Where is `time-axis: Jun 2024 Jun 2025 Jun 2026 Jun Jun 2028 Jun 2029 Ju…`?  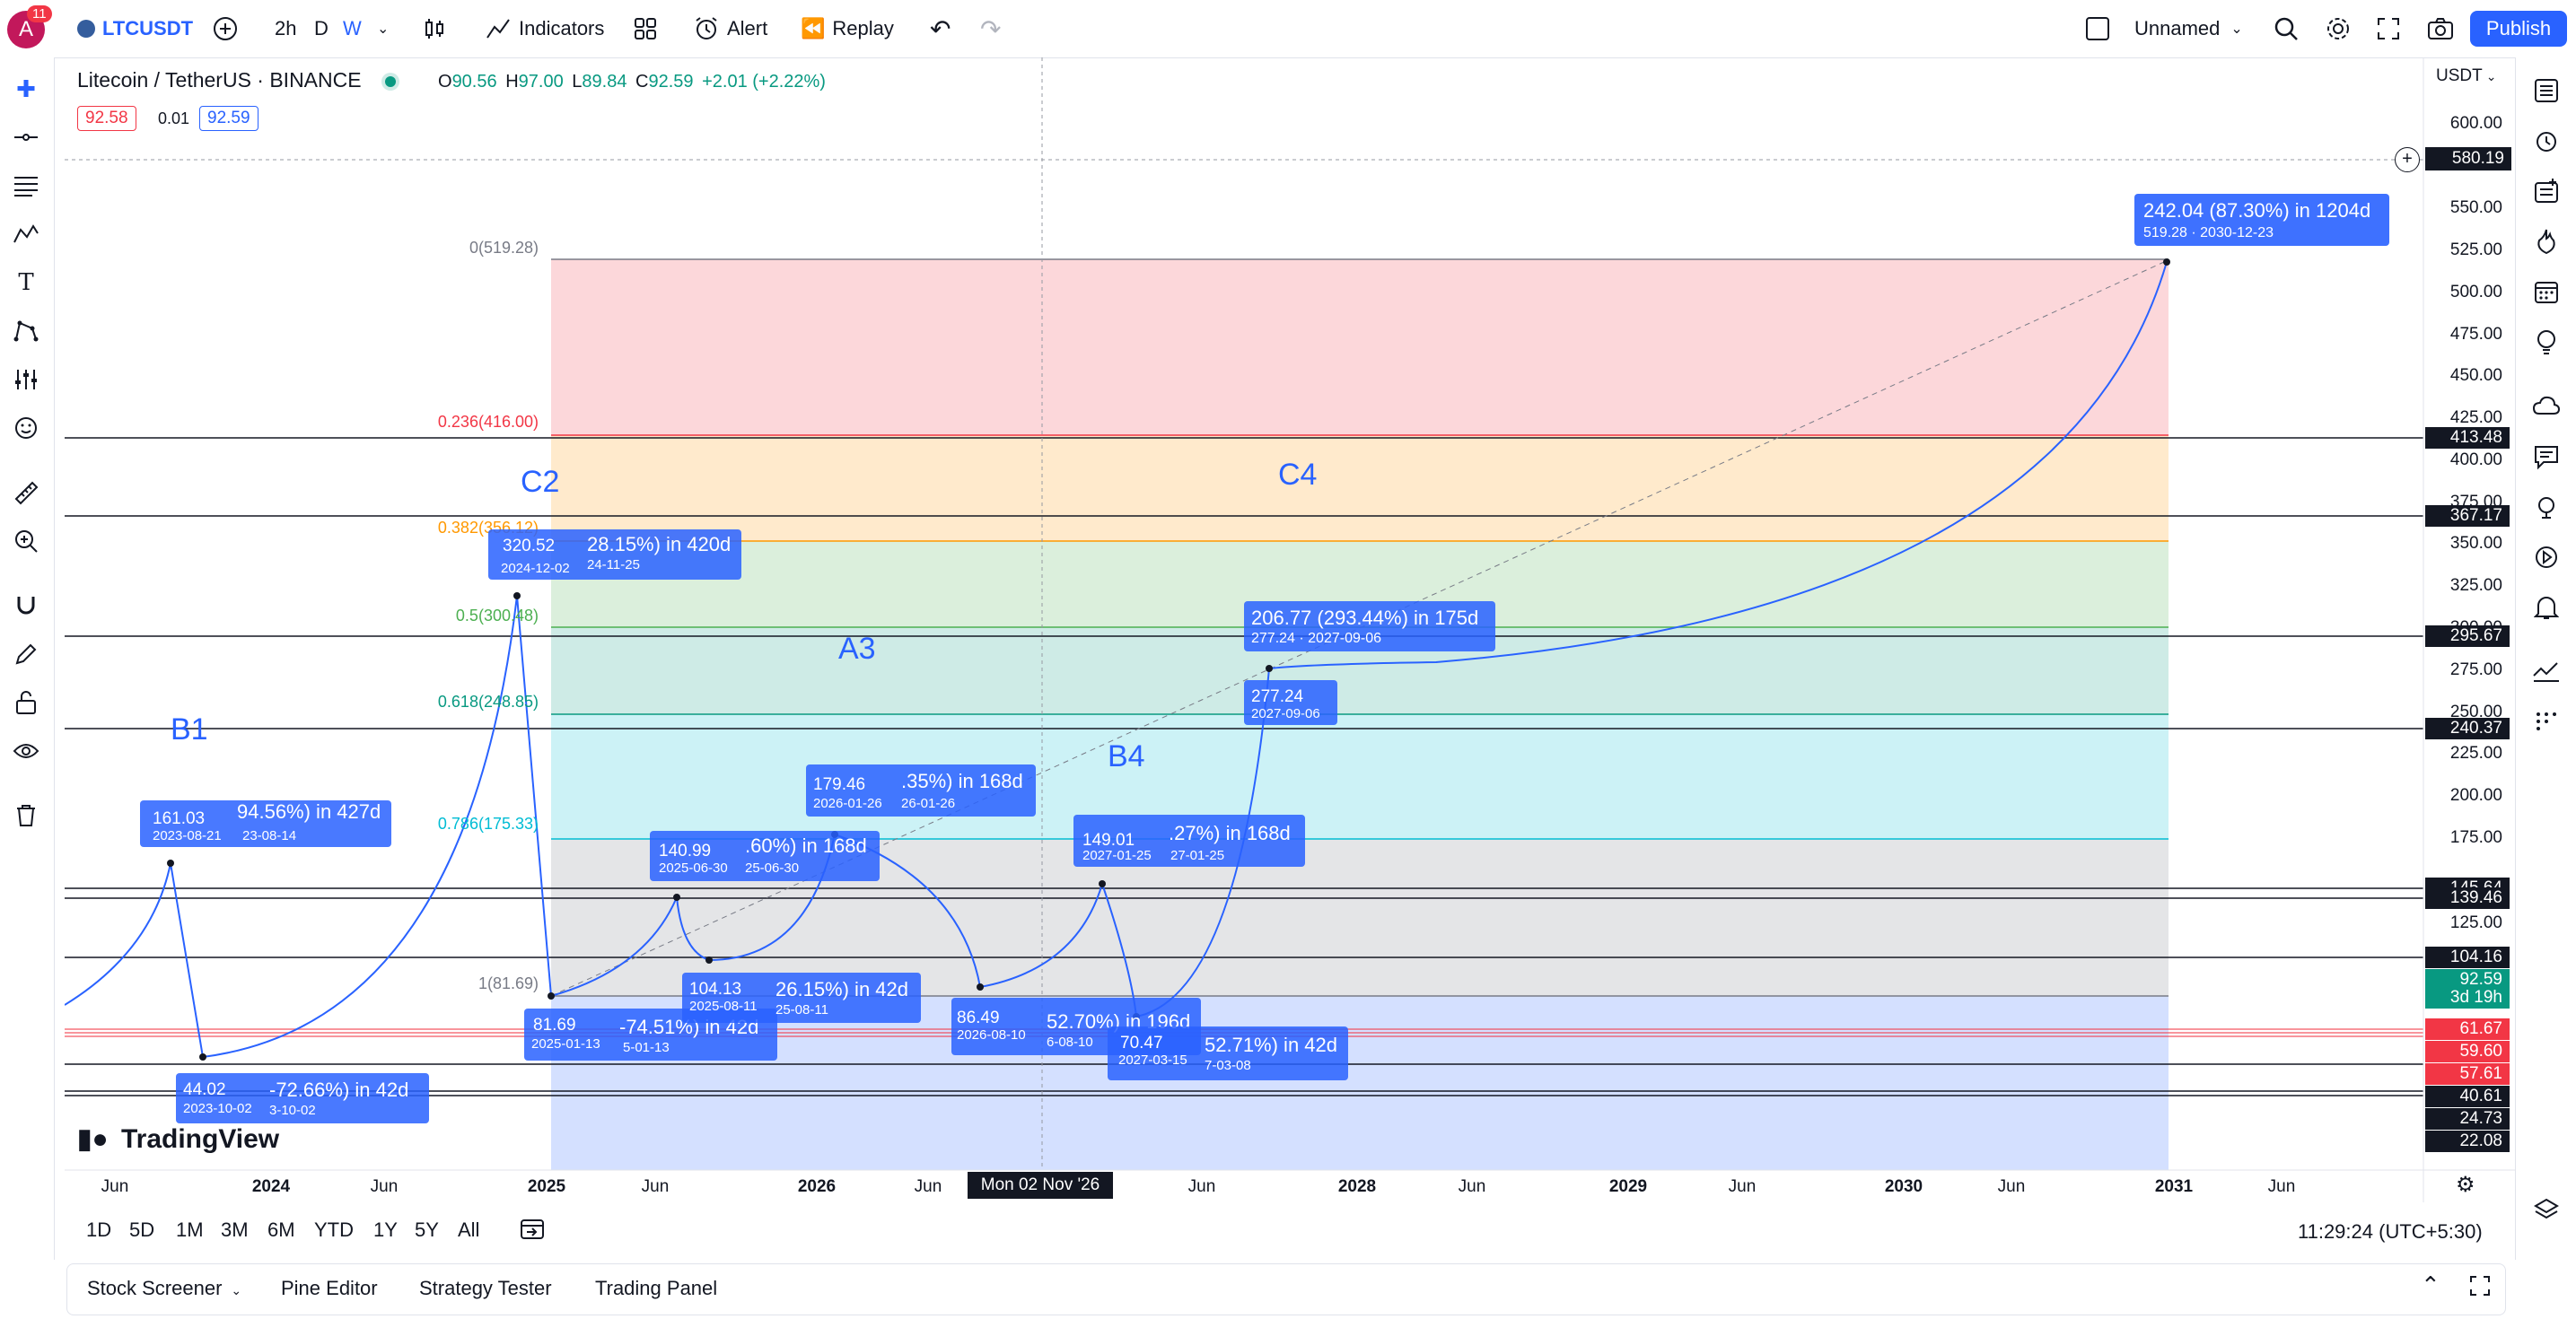 time-axis: Jun 2024 Jun 2025 Jun 2026 Jun Jun 2028 Jun 2029 Ju… is located at coordinates (1244, 1187).